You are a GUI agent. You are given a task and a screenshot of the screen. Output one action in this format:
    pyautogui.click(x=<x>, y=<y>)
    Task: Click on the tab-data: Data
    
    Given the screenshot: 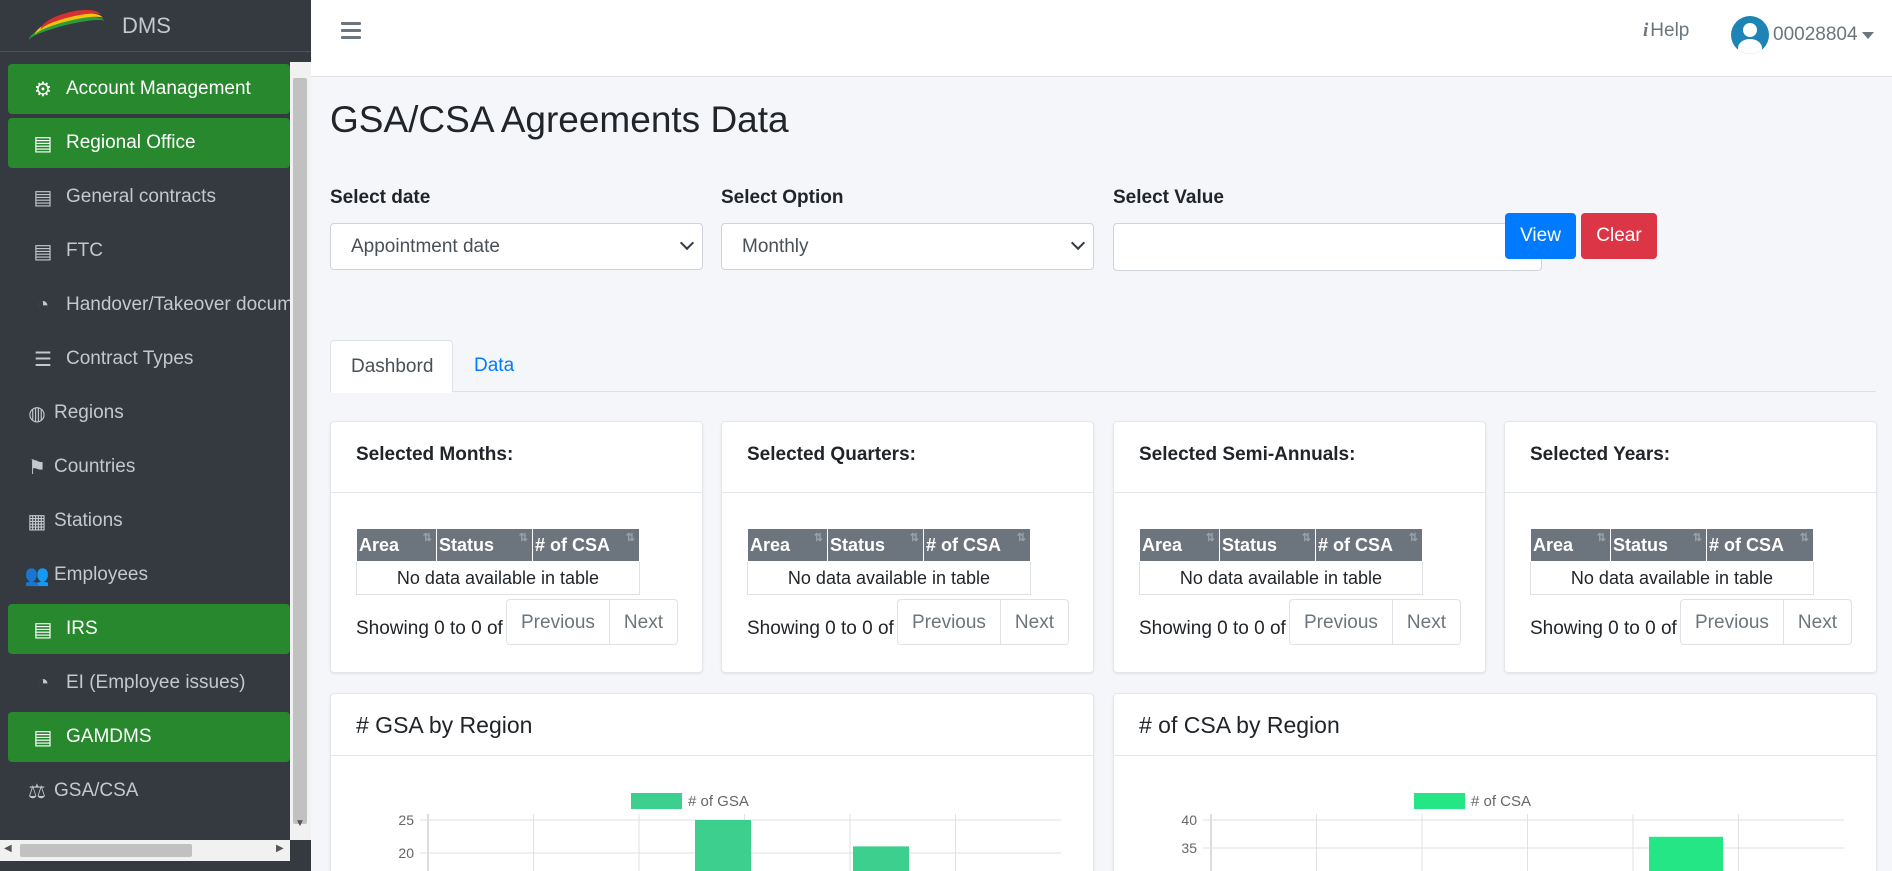 What is the action you would take?
    pyautogui.click(x=494, y=365)
    